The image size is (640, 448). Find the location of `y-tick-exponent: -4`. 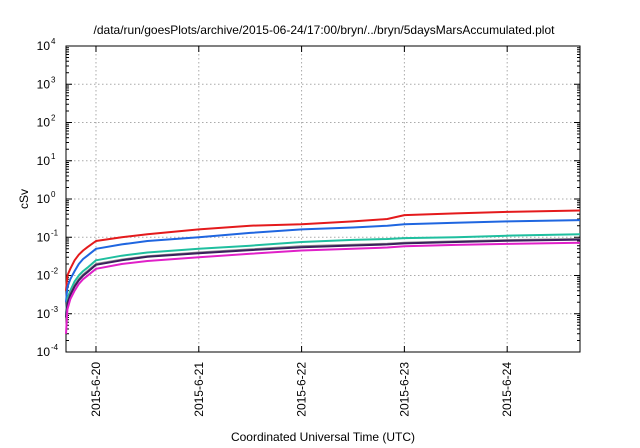

y-tick-exponent: -4 is located at coordinates (55, 347).